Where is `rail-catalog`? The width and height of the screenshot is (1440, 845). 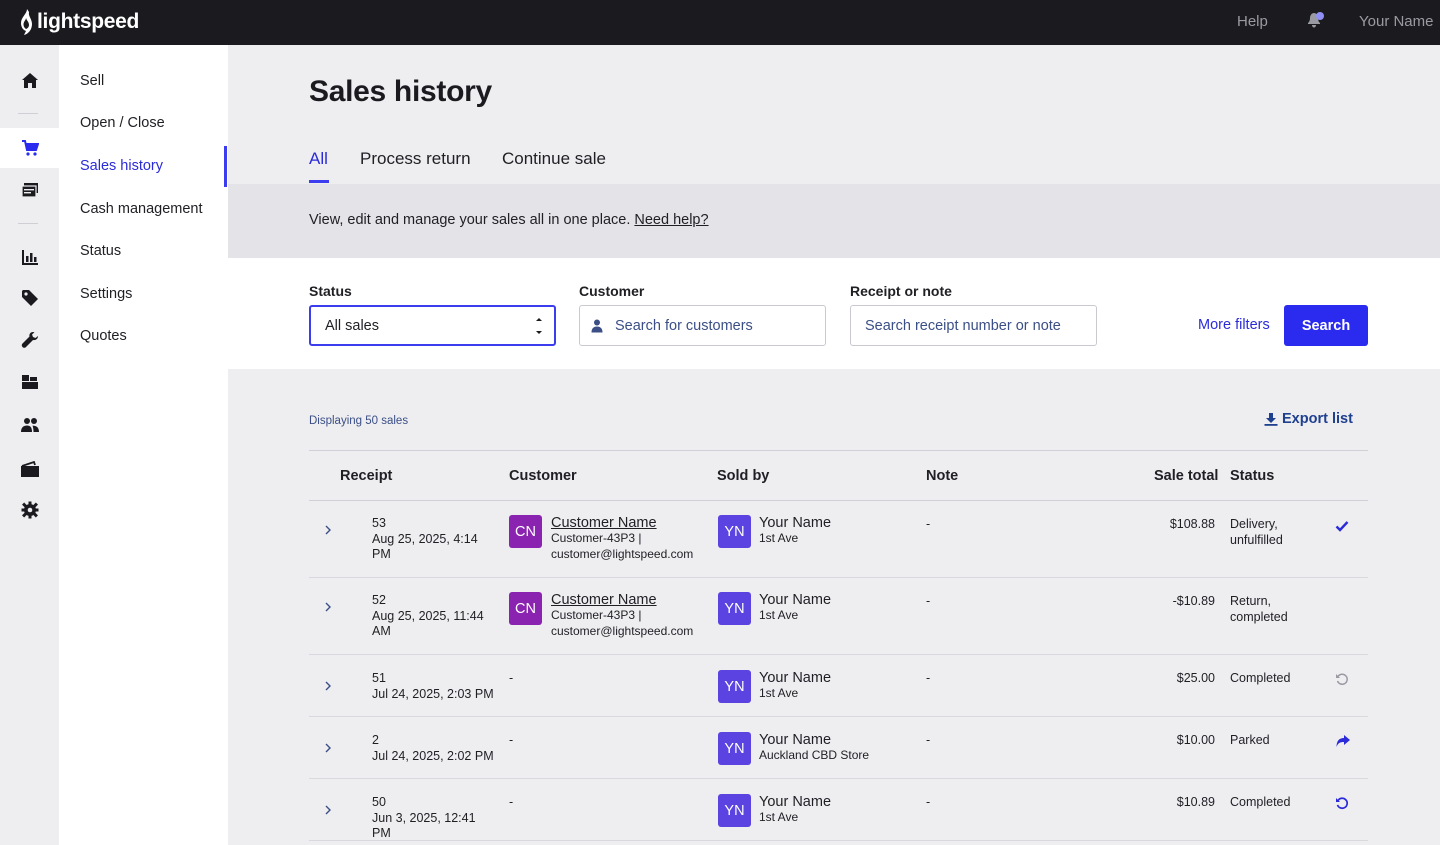
rail-catalog is located at coordinates (29, 298).